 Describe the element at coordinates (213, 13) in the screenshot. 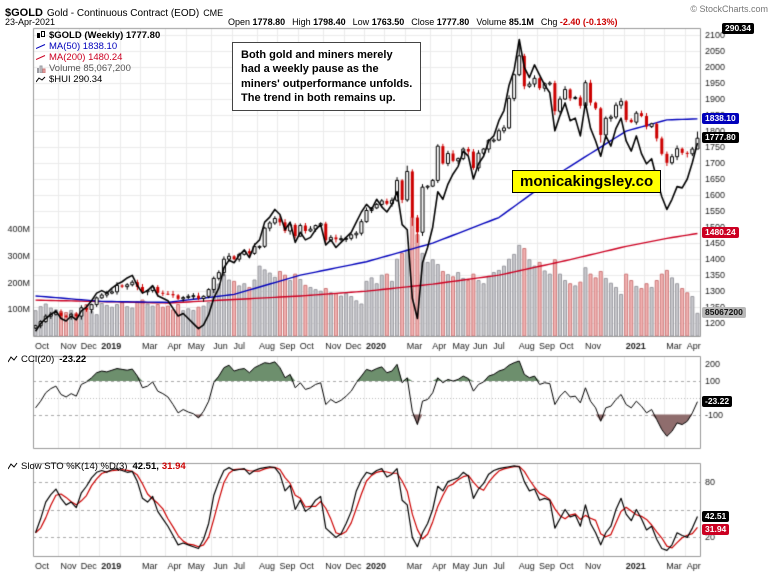

I see `exchange-label: CME` at that location.